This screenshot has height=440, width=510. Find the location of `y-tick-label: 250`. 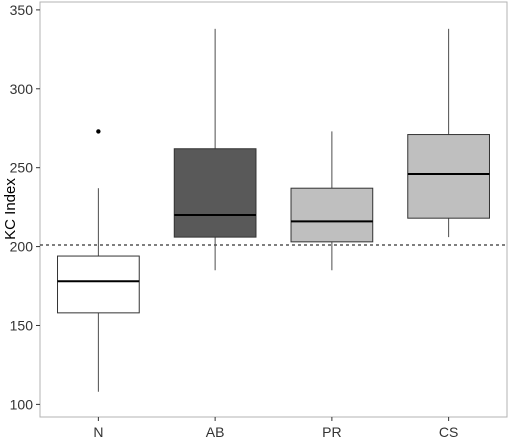

y-tick-label: 250 is located at coordinates (22, 168).